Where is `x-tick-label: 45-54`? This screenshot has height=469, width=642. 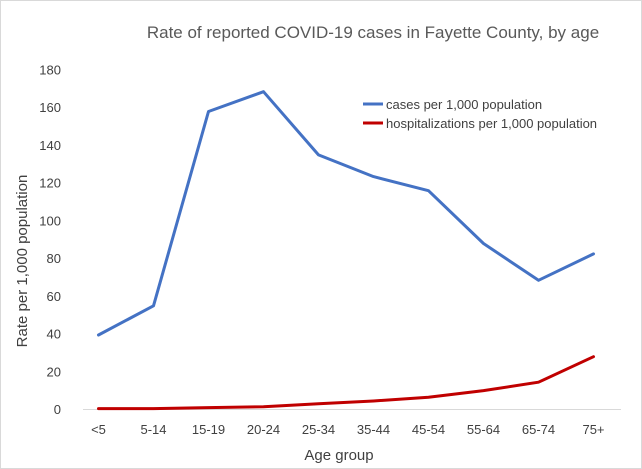 x-tick-label: 45-54 is located at coordinates (428, 429).